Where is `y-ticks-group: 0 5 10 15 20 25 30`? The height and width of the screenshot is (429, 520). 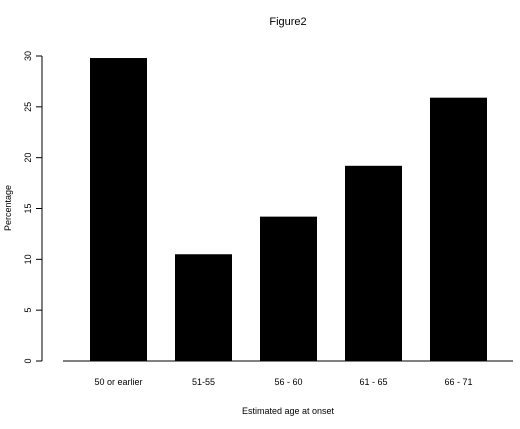
y-ticks-group: 0 5 10 15 20 25 30 is located at coordinates (32, 207).